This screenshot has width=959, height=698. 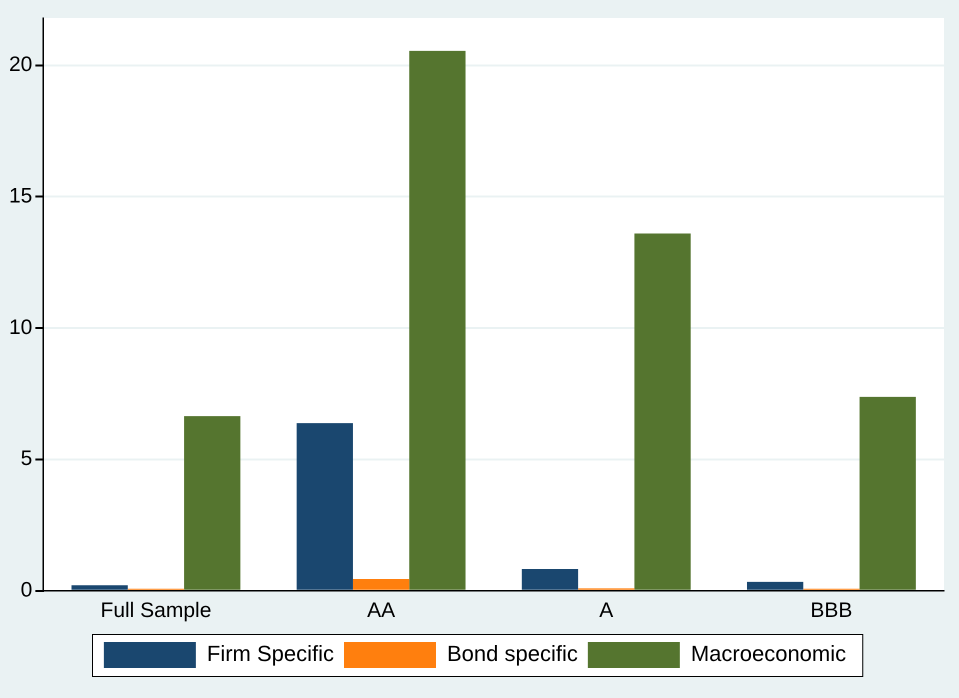 I want to click on x-tick-label: Full Sample, so click(x=156, y=610).